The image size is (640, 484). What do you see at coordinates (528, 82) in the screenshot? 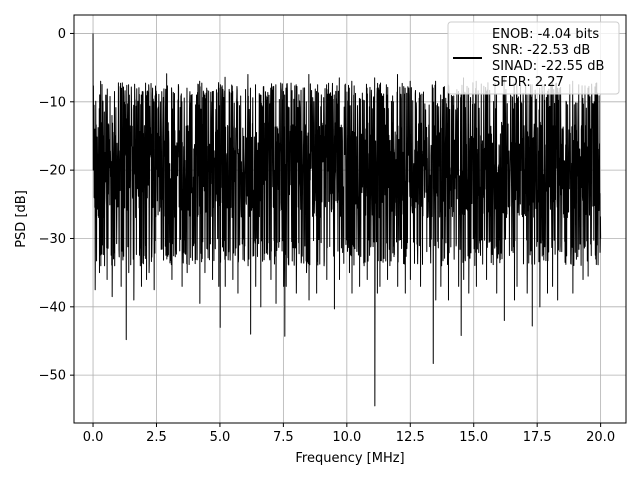
I see `legend-sfdr: SFDR: 2.27` at bounding box center [528, 82].